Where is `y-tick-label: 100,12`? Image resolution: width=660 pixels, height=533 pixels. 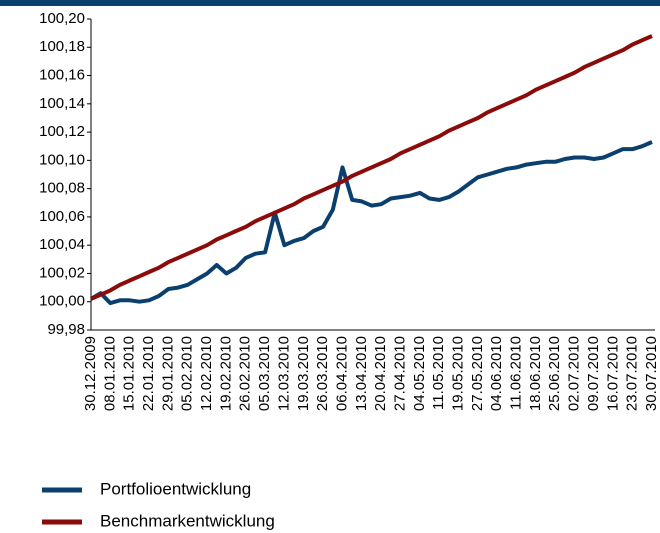
y-tick-label: 100,12 is located at coordinates (62, 131).